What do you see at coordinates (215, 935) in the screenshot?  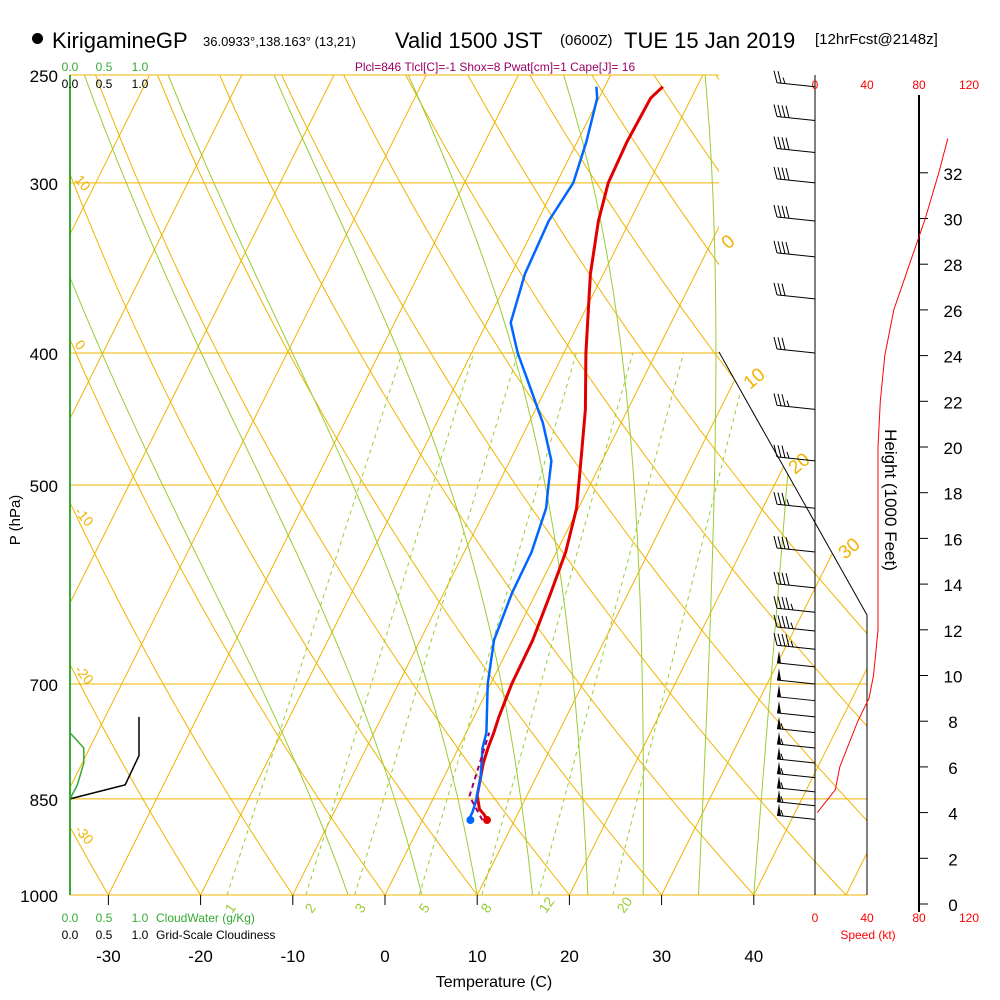 I see `cloudiness-label: Grid-Scale Cloudiness` at bounding box center [215, 935].